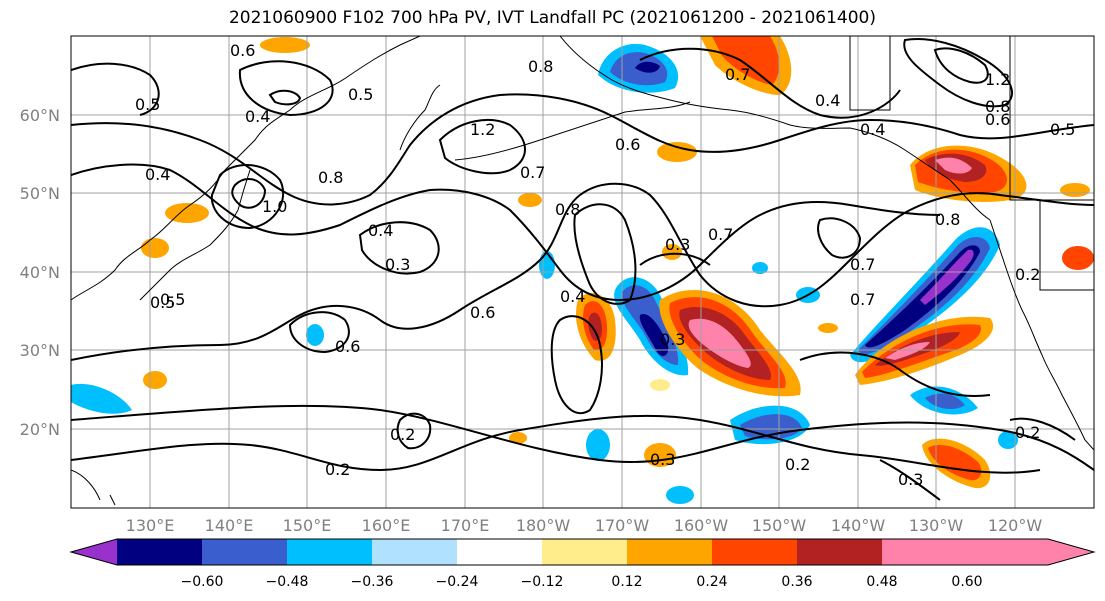 The height and width of the screenshot is (601, 1105). I want to click on colorbar-tick-label: −0.60, so click(202, 582).